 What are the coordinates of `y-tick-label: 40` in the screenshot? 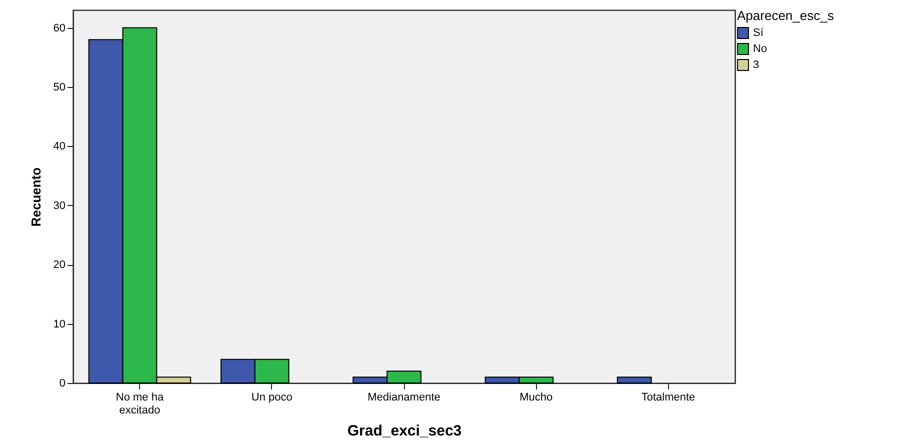 It's located at (59, 146).